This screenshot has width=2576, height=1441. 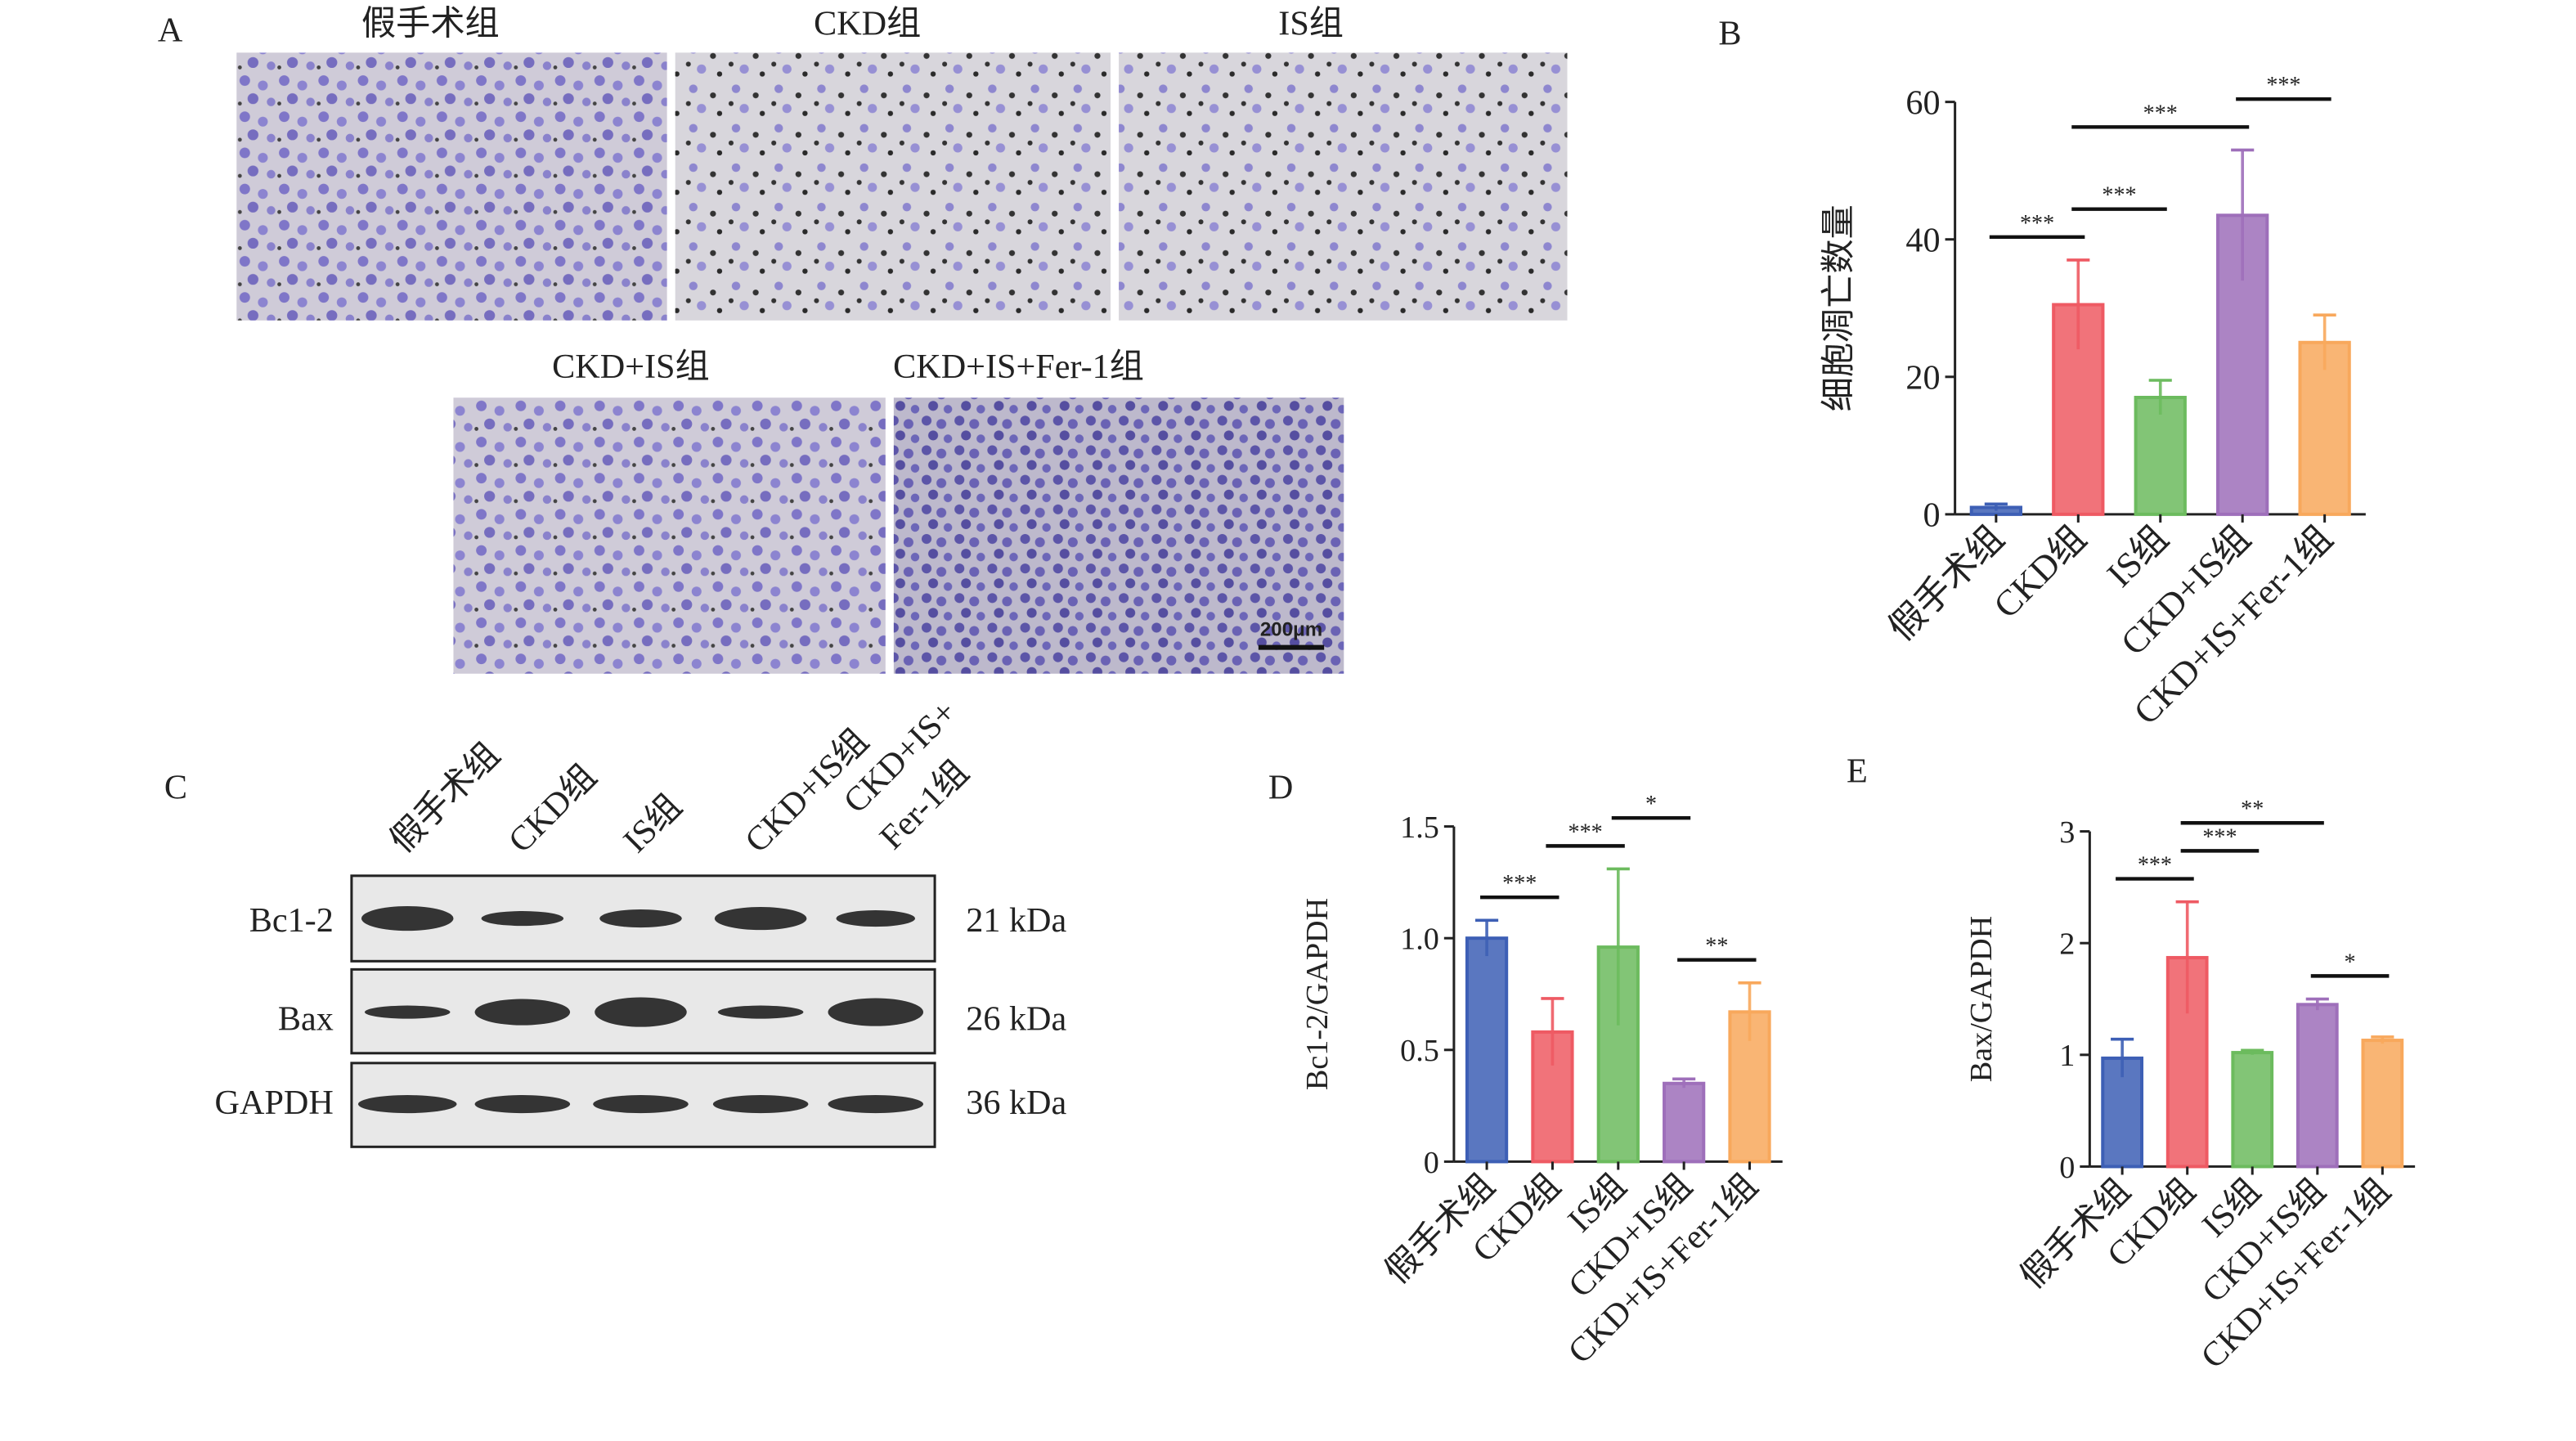 I want to click on panel-label: B, so click(x=1730, y=33).